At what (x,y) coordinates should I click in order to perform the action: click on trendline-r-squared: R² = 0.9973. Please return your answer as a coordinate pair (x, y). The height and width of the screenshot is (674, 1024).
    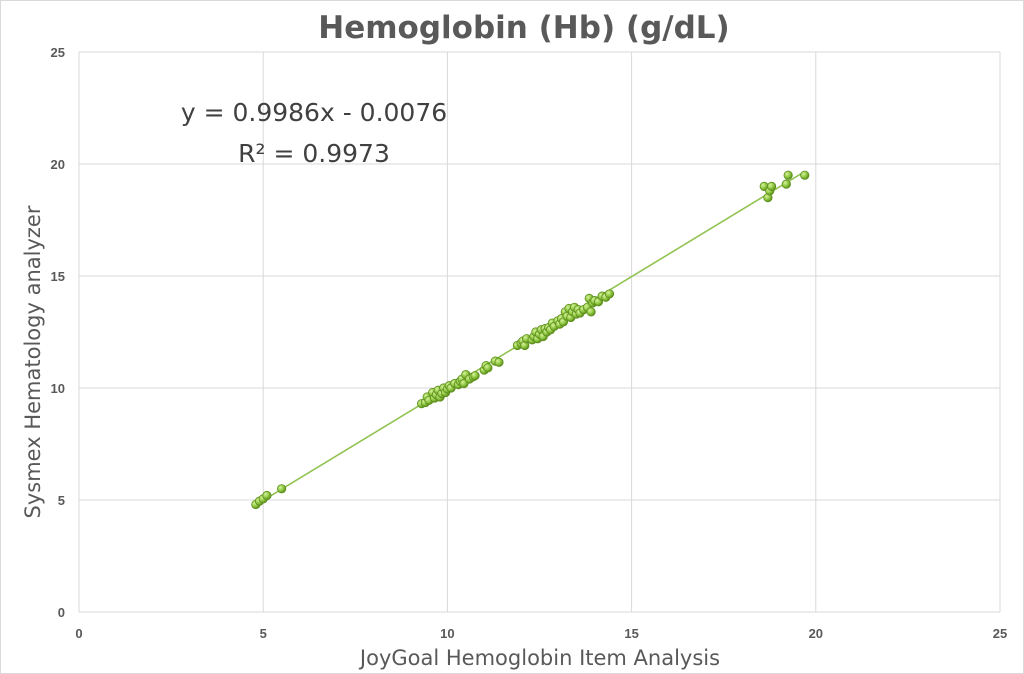
    Looking at the image, I should click on (314, 153).